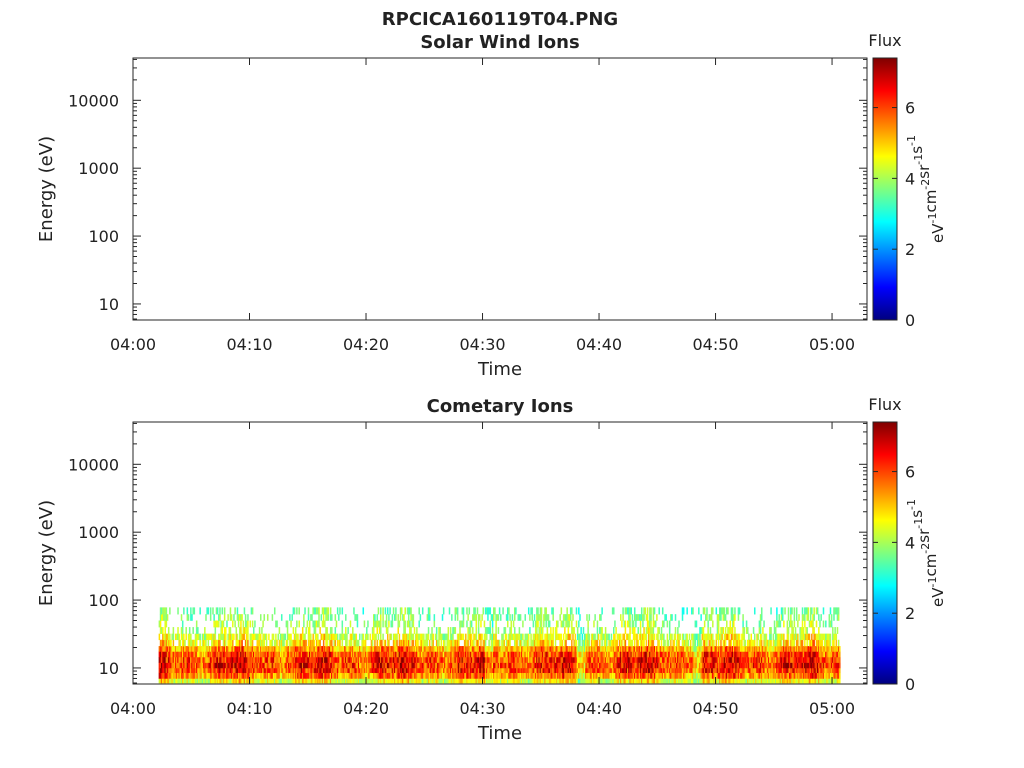  I want to click on y-axis-label: Energy (eV), so click(46, 189).